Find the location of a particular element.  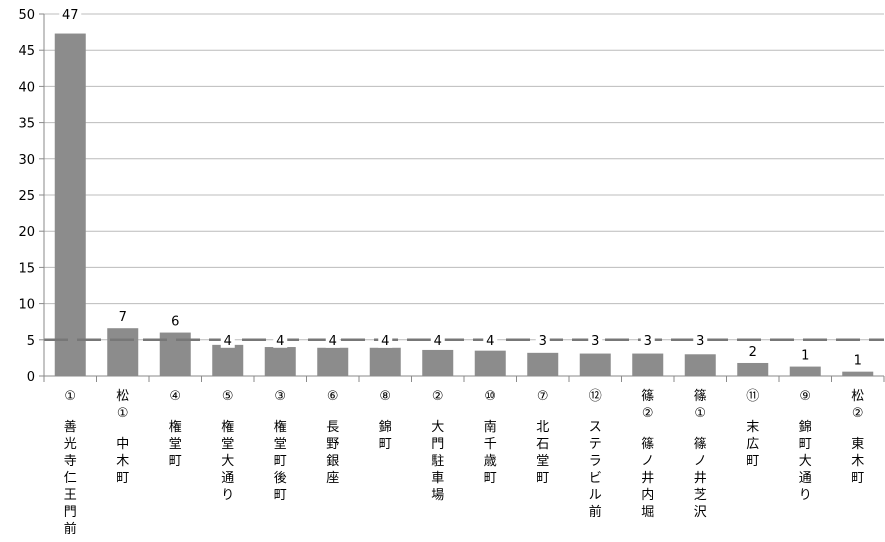

category-label: ② 大門駐車場 is located at coordinates (437, 446).